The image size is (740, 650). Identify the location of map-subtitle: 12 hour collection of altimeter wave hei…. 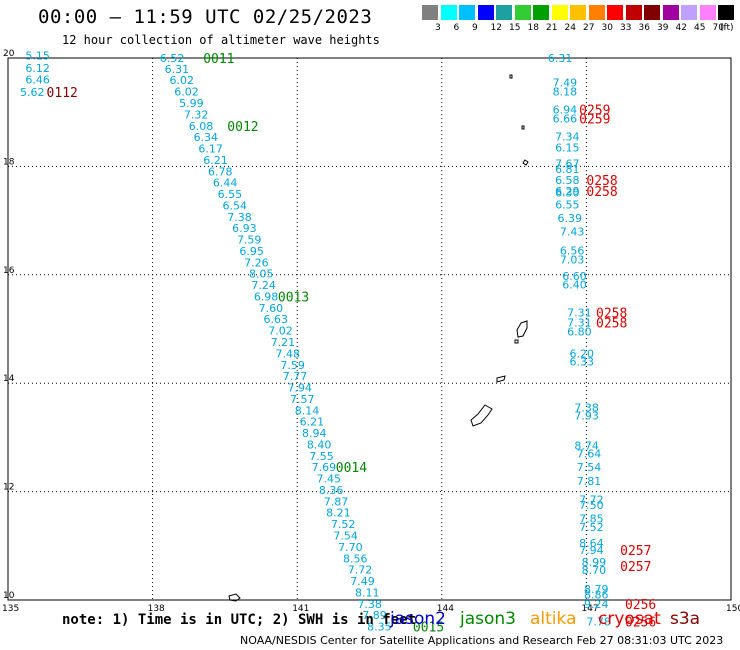
(221, 40).